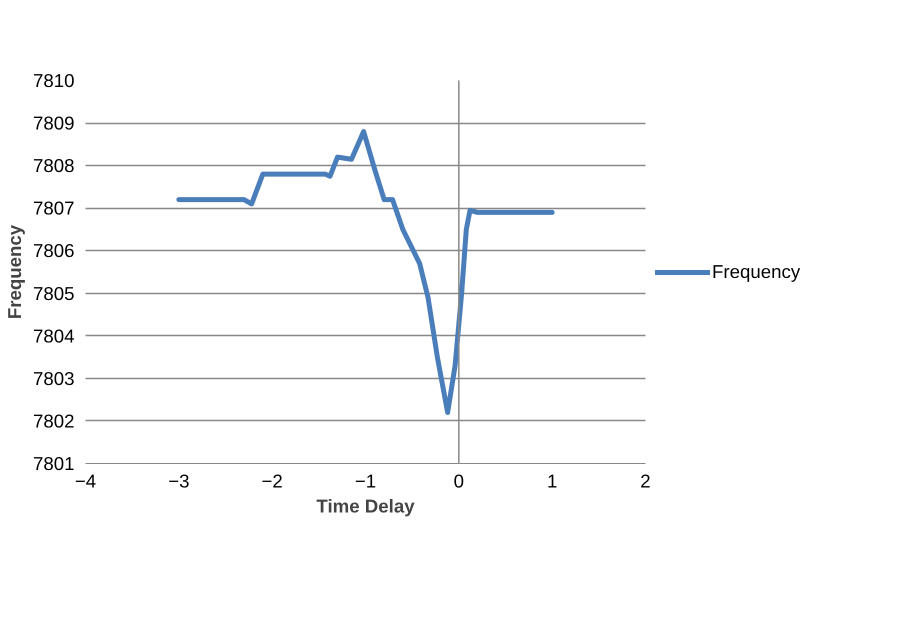  Describe the element at coordinates (53, 123) in the screenshot. I see `y-tick-label: 7809` at that location.